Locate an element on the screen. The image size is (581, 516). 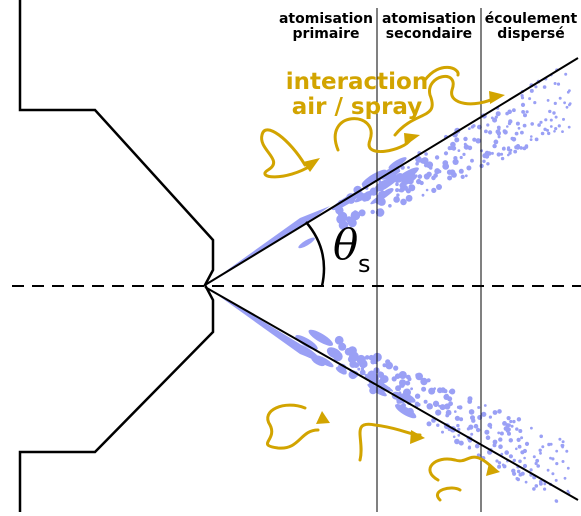
angle-subscript: s is located at coordinates (364, 264).